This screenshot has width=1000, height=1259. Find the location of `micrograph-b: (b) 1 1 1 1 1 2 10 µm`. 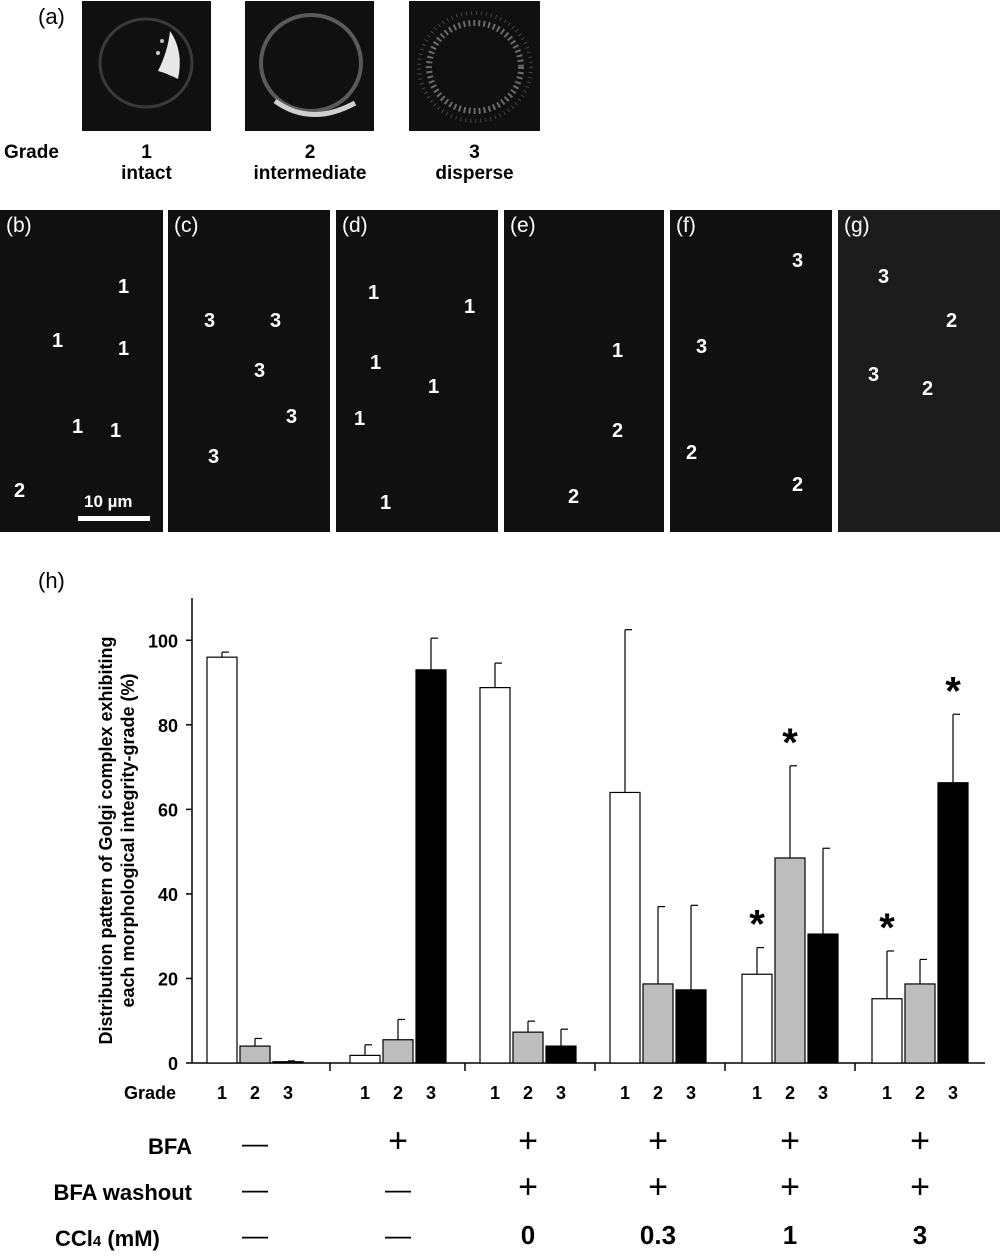

micrograph-b: (b) 1 1 1 1 1 2 10 µm is located at coordinates (81, 371).